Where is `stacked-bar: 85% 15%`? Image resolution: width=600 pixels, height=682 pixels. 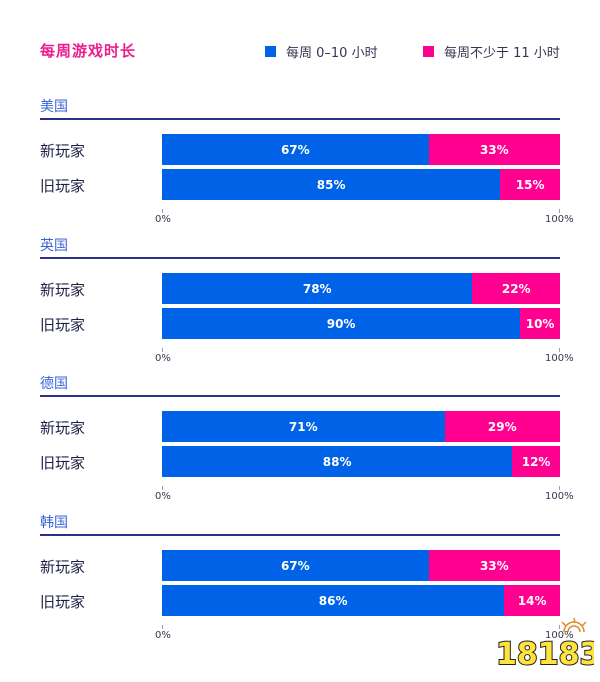 stacked-bar: 85% 15% is located at coordinates (361, 184).